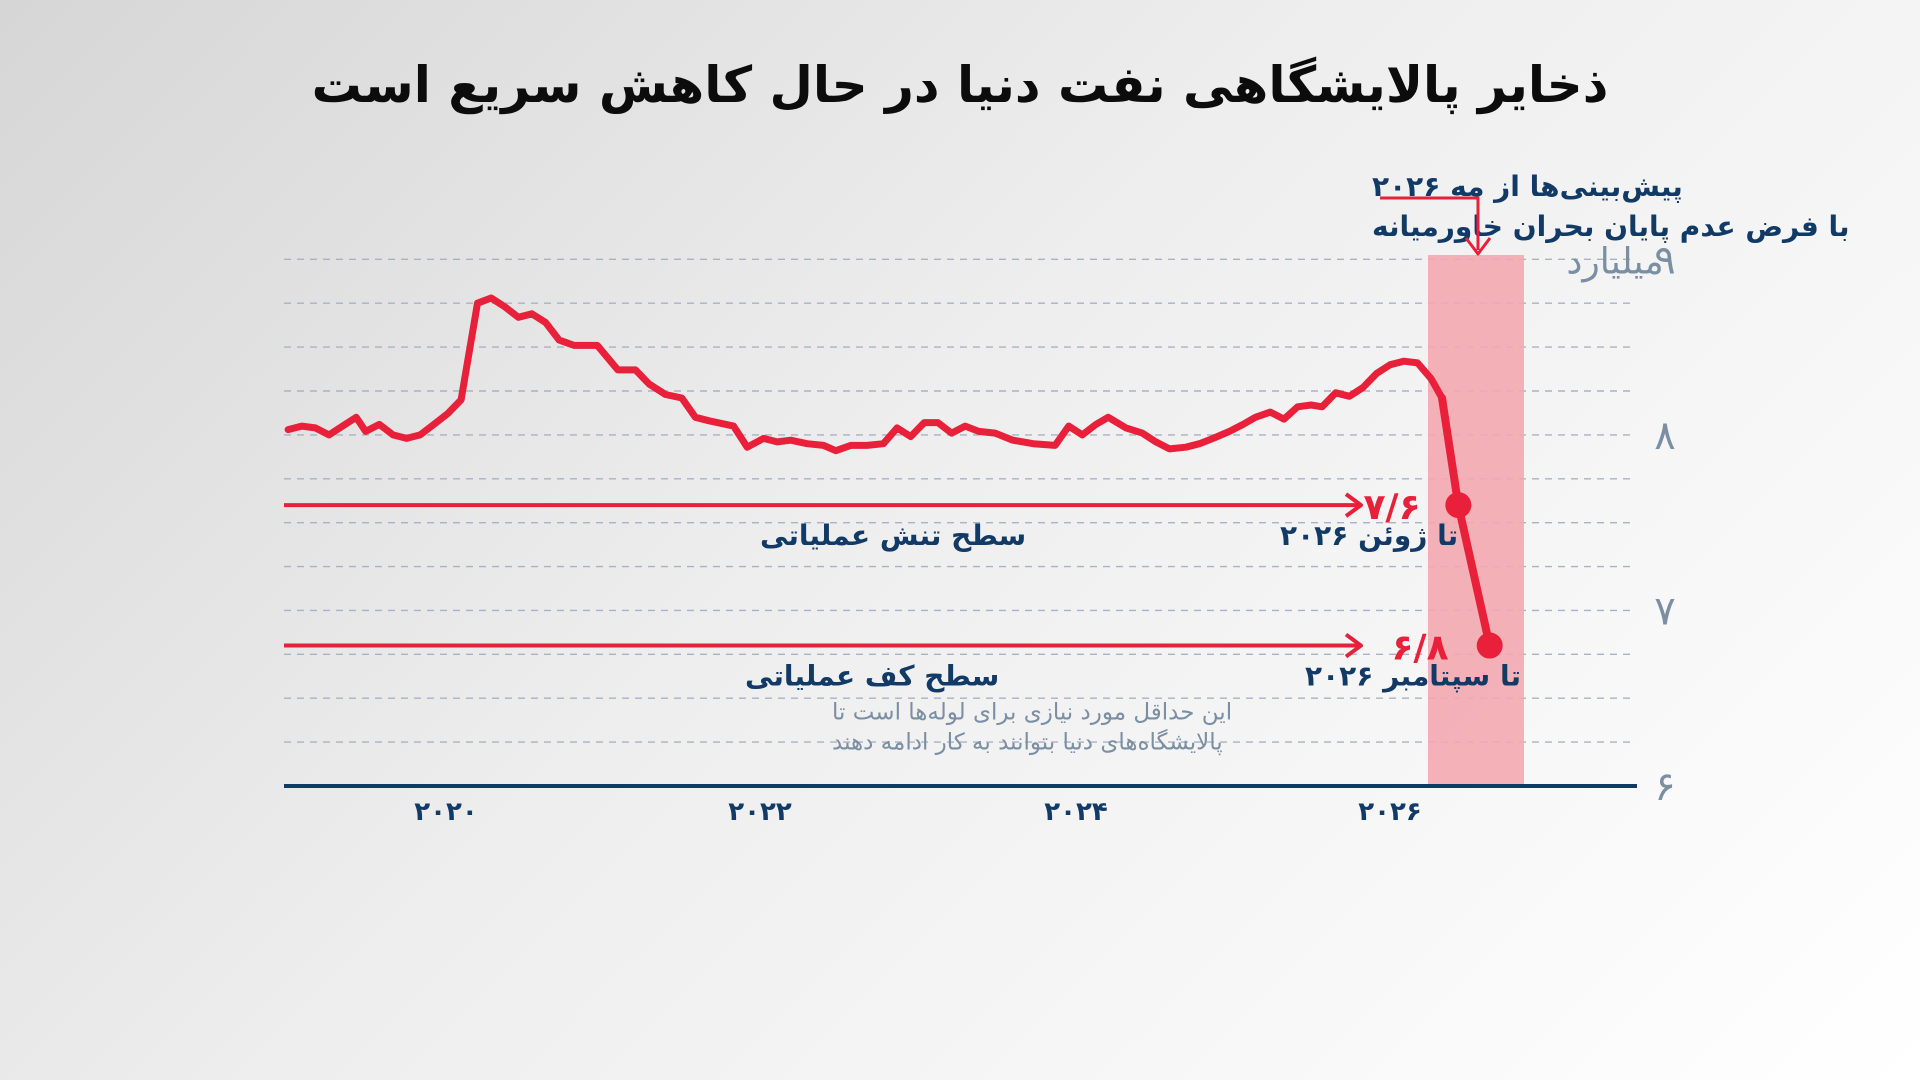 The width and height of the screenshot is (1920, 1080). What do you see at coordinates (872, 676) in the screenshot?
I see `marker-level-label: سطح کف عملیاتی` at bounding box center [872, 676].